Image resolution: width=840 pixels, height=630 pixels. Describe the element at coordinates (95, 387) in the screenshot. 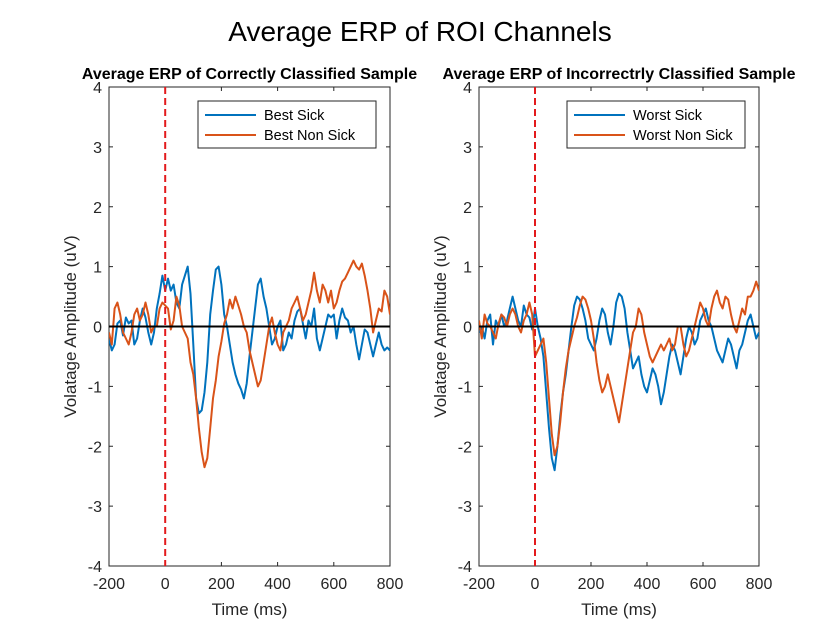

I see `chart-1-ytick-label: -1` at that location.